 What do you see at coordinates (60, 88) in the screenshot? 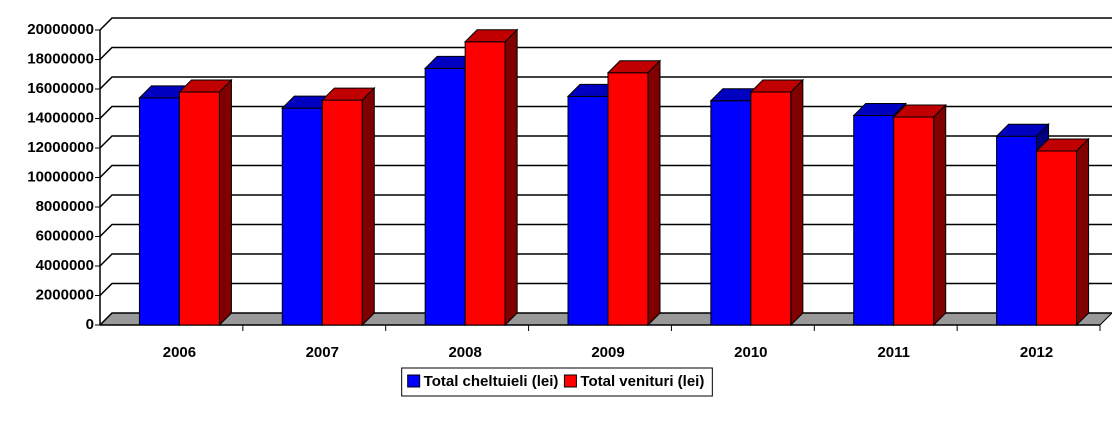
I see `y-tick-label: 16000000` at bounding box center [60, 88].